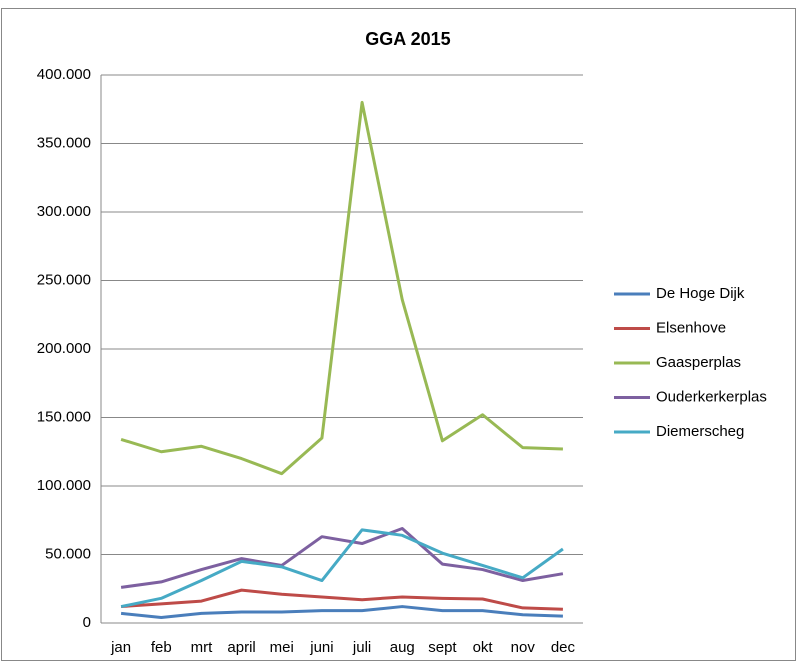 This screenshot has width=798, height=663. What do you see at coordinates (442, 647) in the screenshot?
I see `x-tick-label: sept` at bounding box center [442, 647].